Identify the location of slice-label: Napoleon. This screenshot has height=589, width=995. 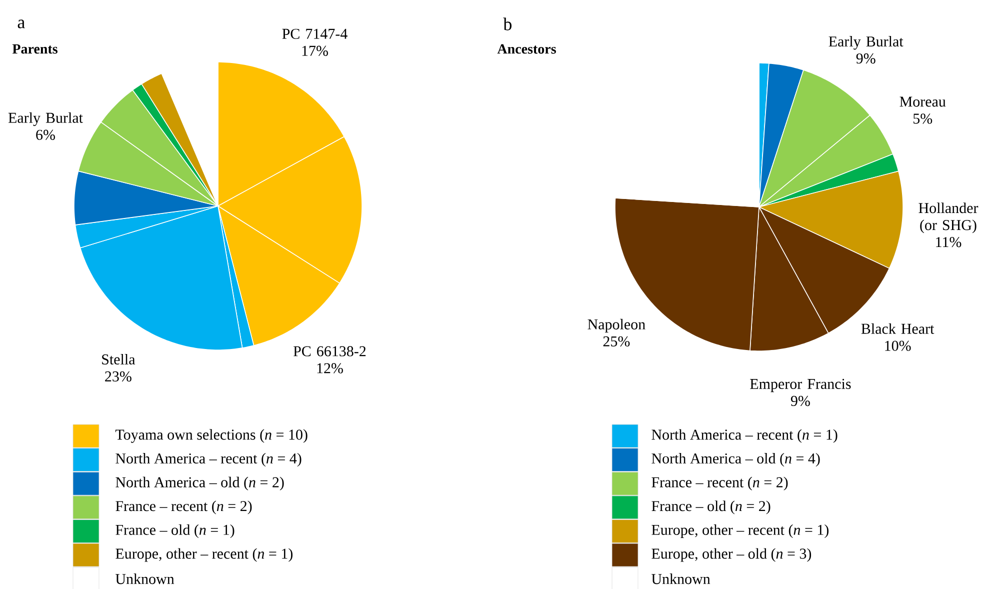
(617, 325).